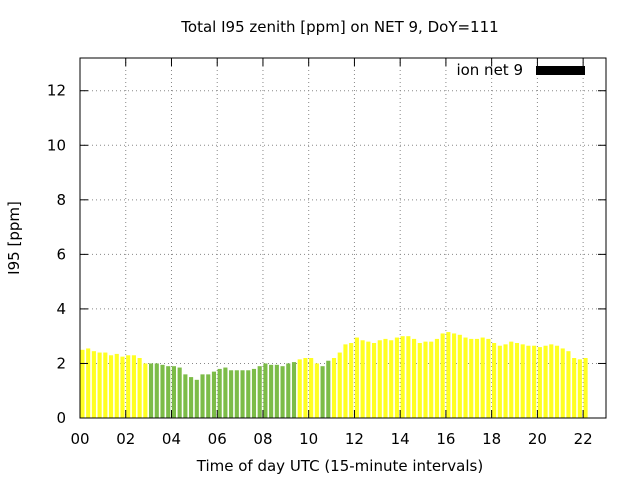  I want to click on x-tick-label: 02, so click(125, 439).